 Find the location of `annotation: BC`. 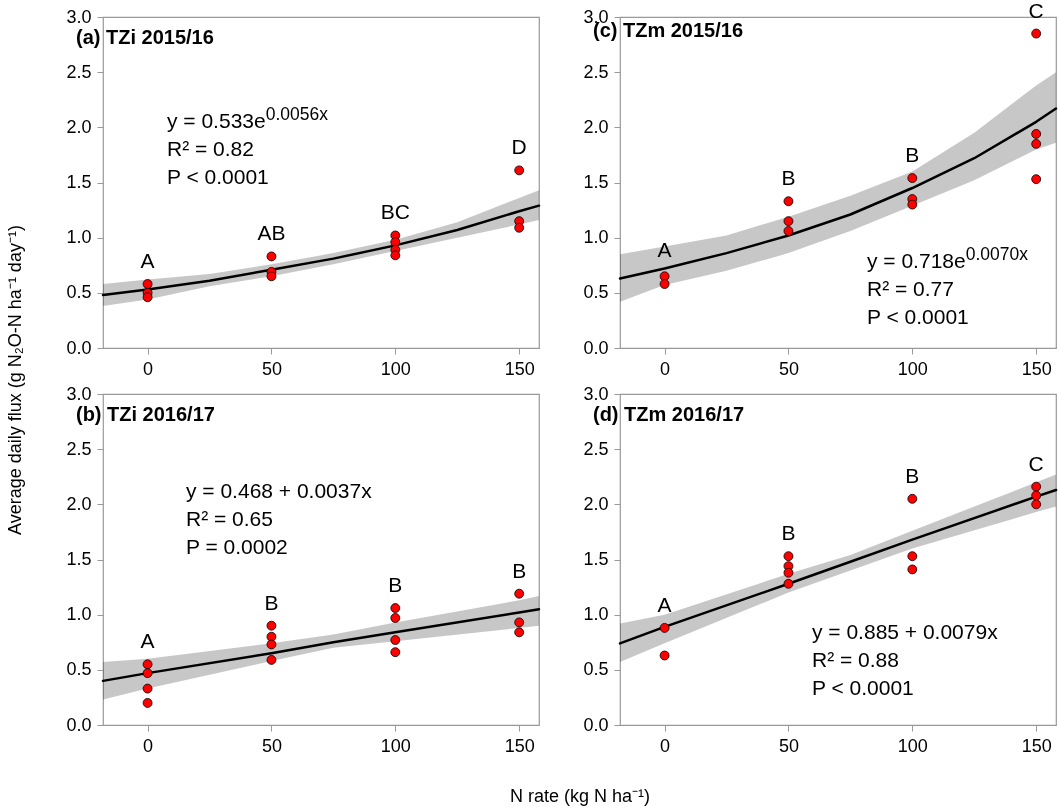

annotation: BC is located at coordinates (395, 212).